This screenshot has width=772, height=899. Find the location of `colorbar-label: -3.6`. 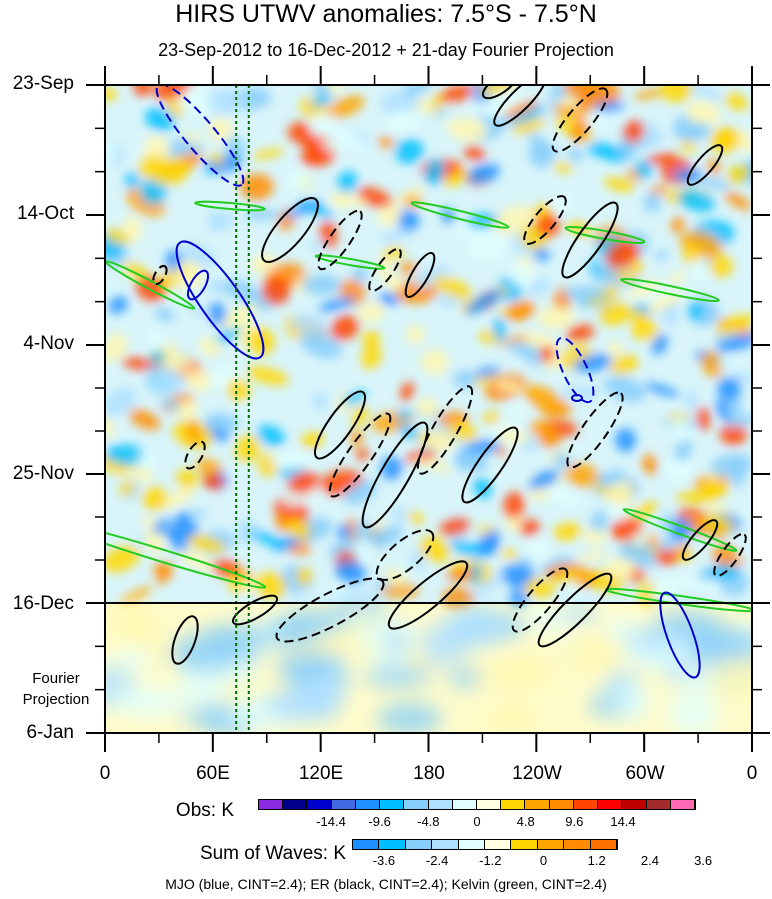

colorbar-label: -3.6 is located at coordinates (384, 860).